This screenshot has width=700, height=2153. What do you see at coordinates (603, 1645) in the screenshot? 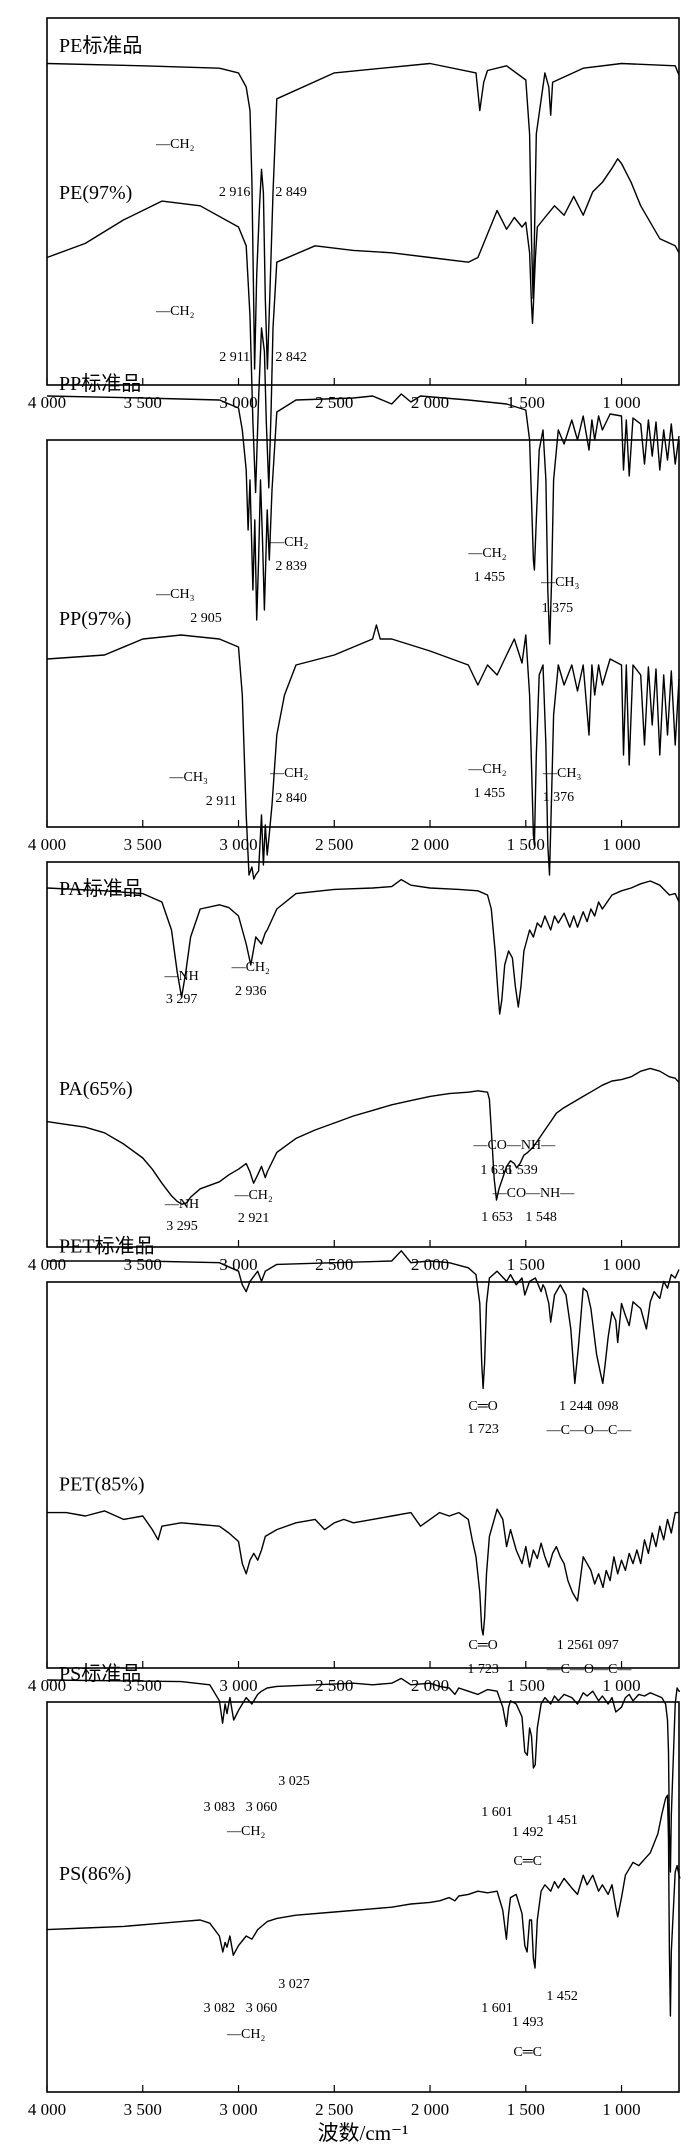
I see `peak-annotation: 1 097` at bounding box center [603, 1645].